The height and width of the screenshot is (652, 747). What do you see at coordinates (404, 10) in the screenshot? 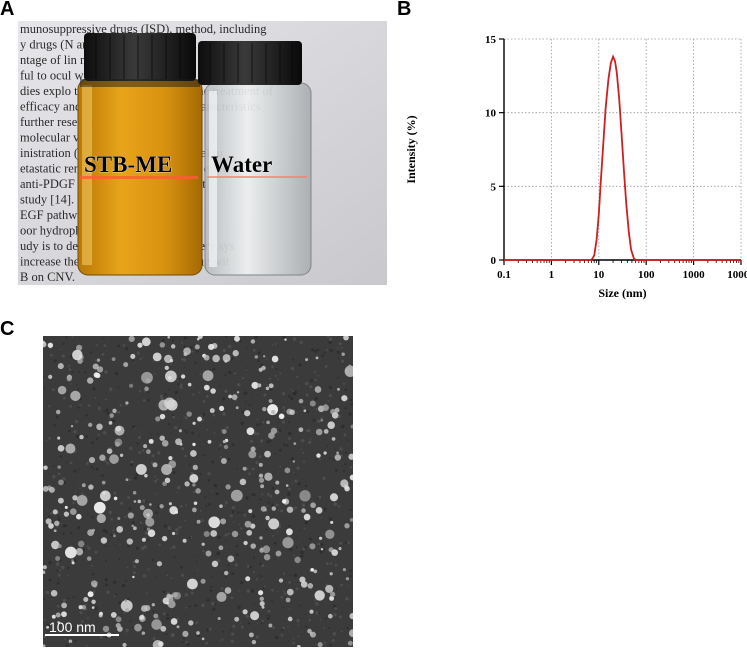
I see `panel-b-letter: B` at bounding box center [404, 10].